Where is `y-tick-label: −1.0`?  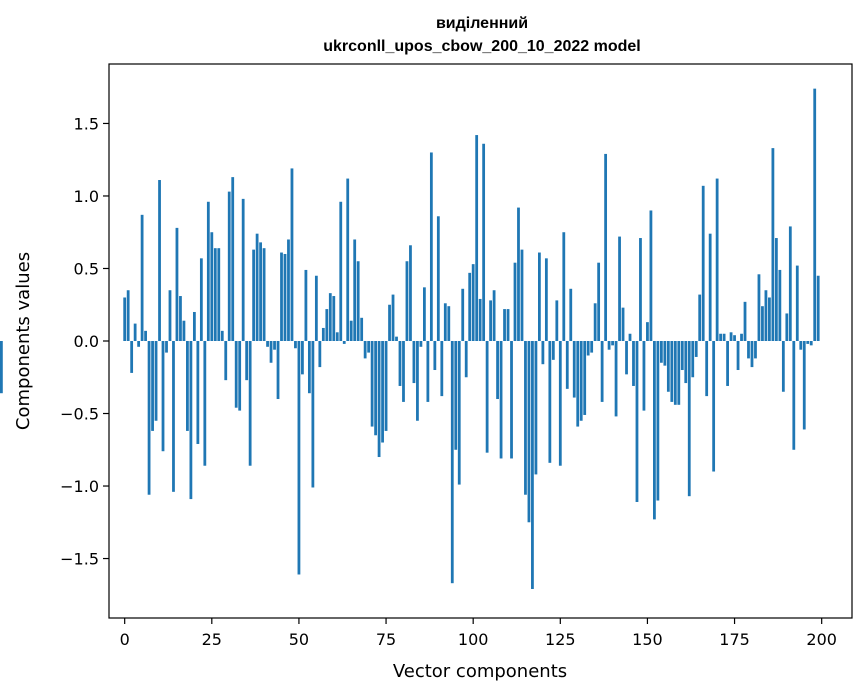
y-tick-label: −1.0 is located at coordinates (79, 486).